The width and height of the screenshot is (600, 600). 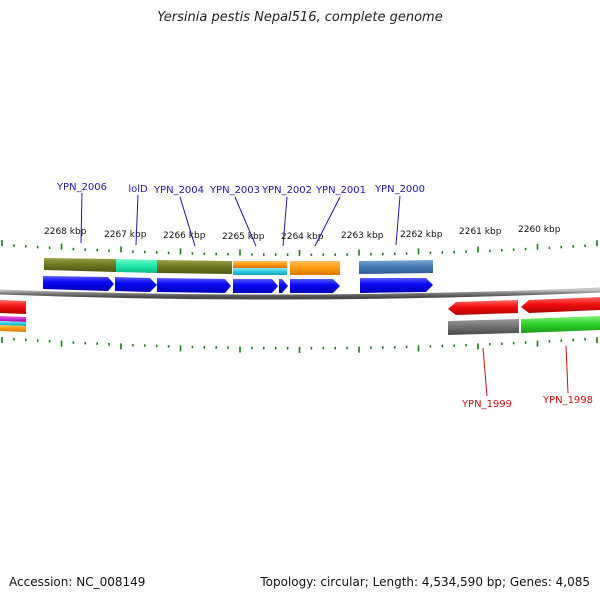 I want to click on feature-block-aqua, so click(x=136, y=266).